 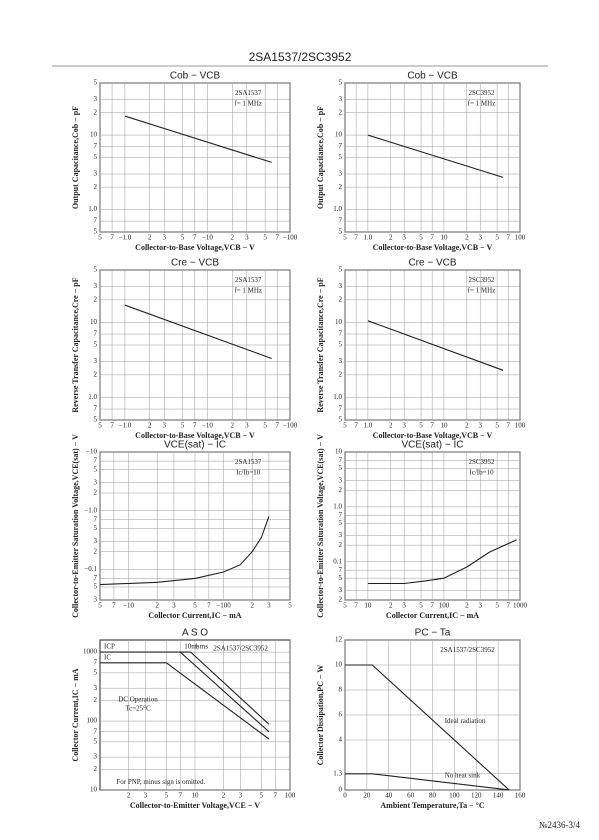 What do you see at coordinates (337, 773) in the screenshot?
I see `y-tick-label: 1.3` at bounding box center [337, 773].